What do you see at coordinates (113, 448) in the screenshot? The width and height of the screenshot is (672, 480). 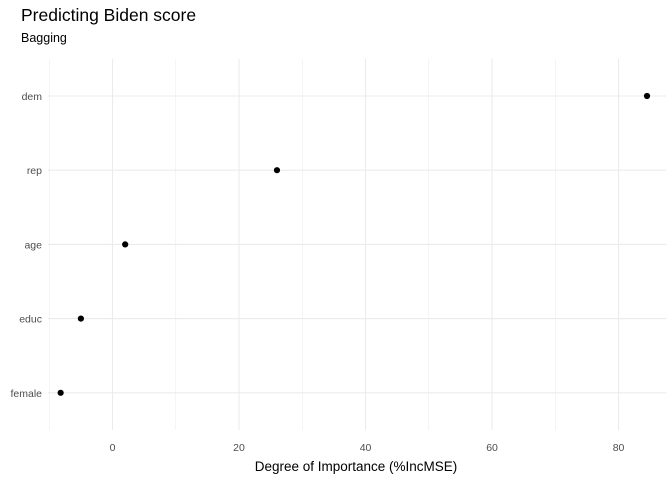 I see `x-tick-label: 0` at bounding box center [113, 448].